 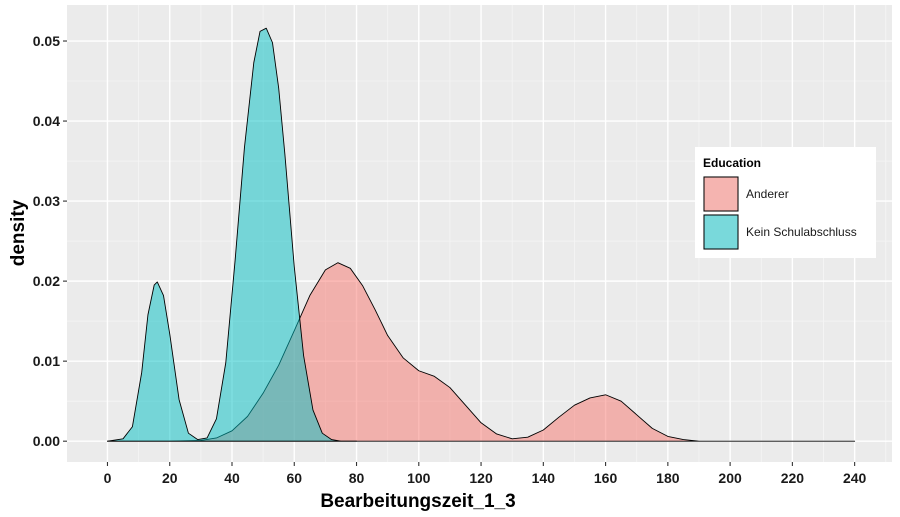 What do you see at coordinates (668, 478) in the screenshot?
I see `x-tick-label: 180` at bounding box center [668, 478].